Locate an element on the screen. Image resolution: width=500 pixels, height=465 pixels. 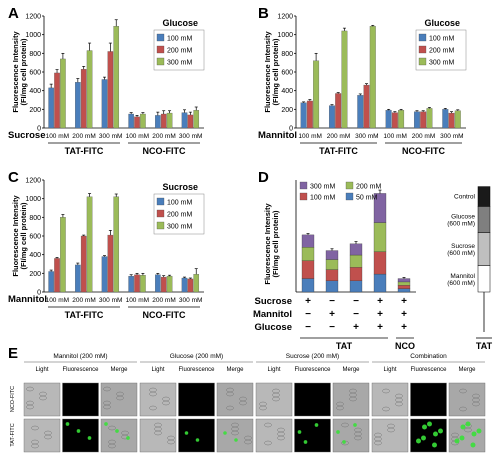
y-tick-label: 200 is located at coordinates (287, 110).